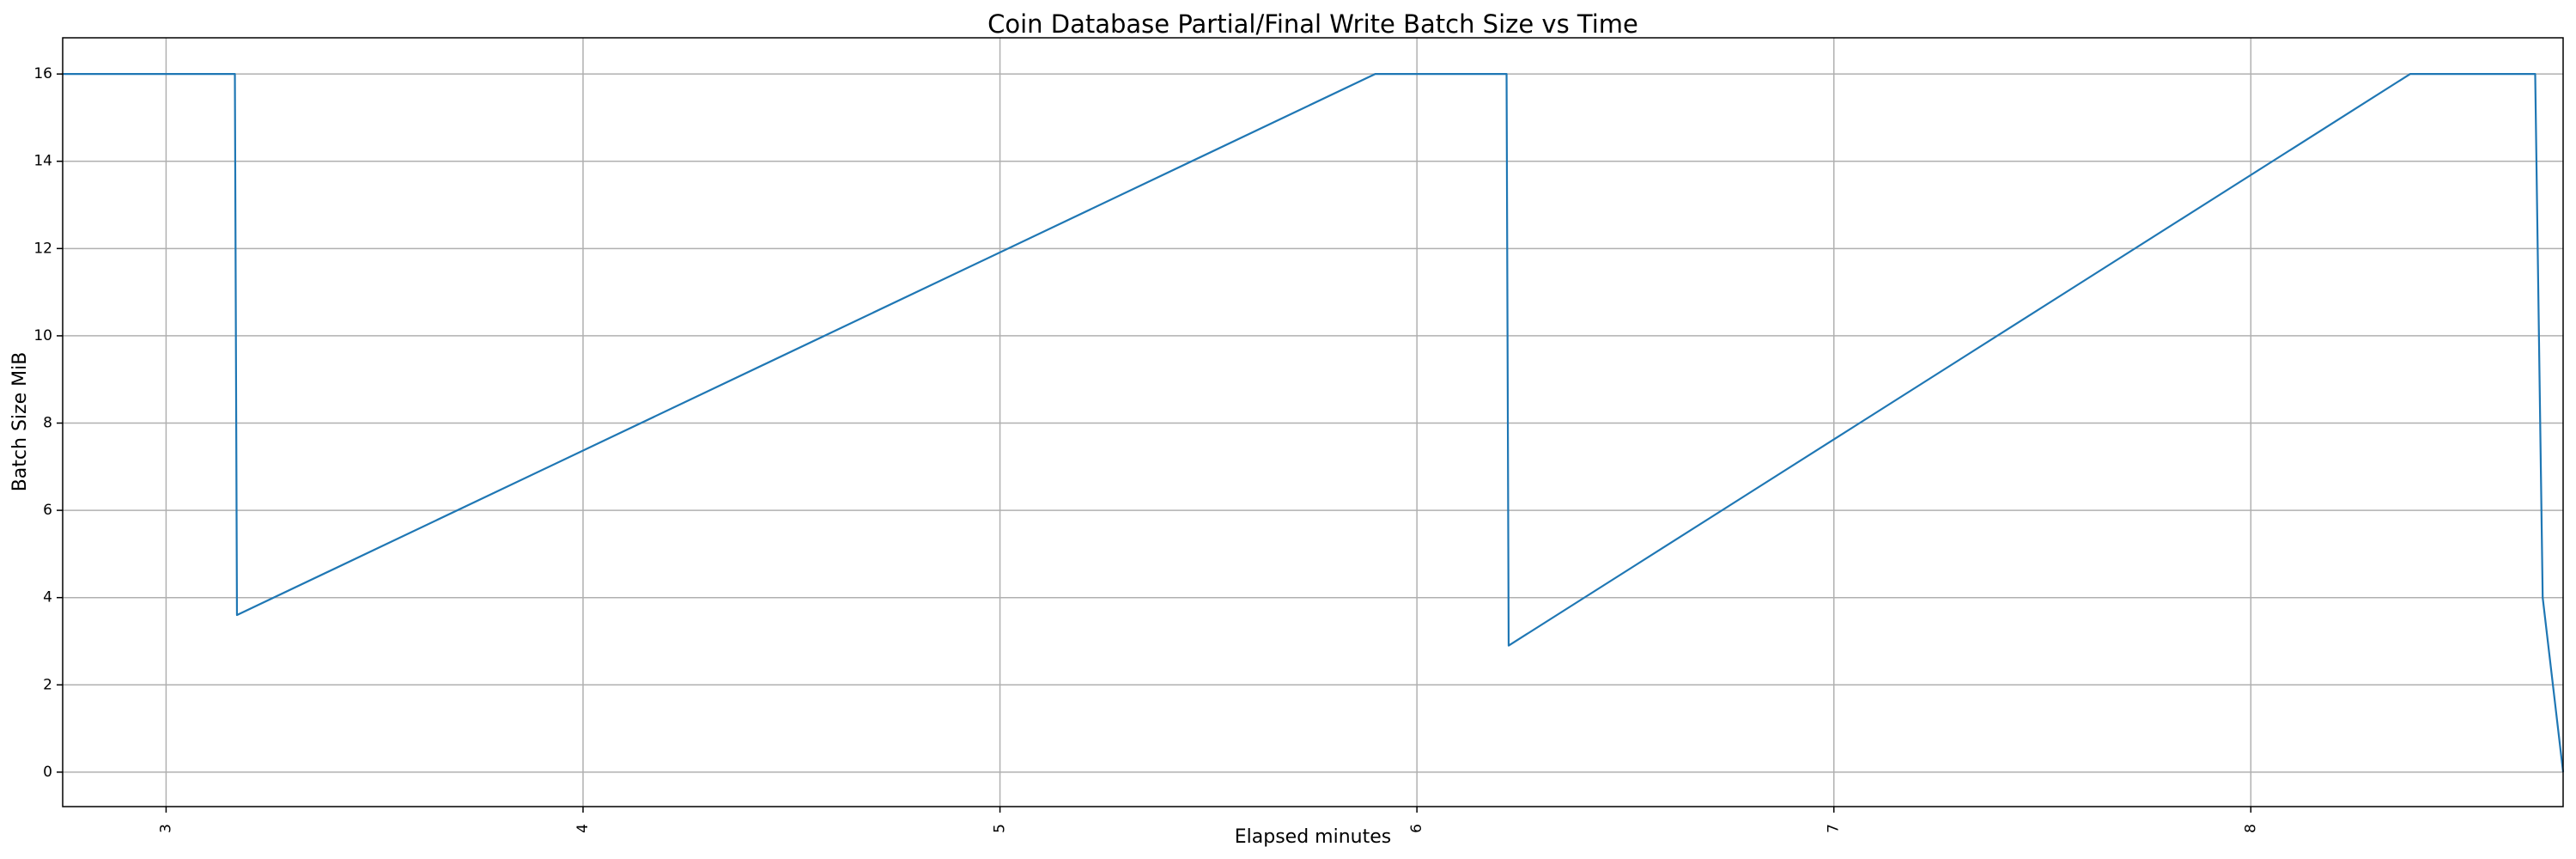 Image resolution: width=2576 pixels, height=859 pixels. Describe the element at coordinates (20, 422) in the screenshot. I see `y-axis-label: Batch Size MiB` at that location.